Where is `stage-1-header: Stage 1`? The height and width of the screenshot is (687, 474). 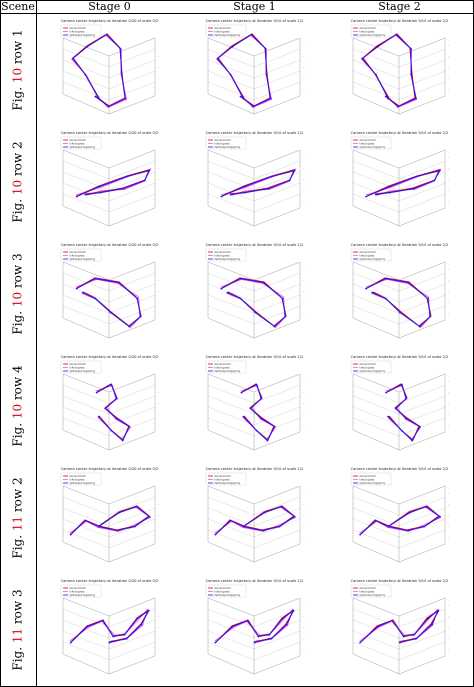 stage-1-header: Stage 1 is located at coordinates (254, 6).